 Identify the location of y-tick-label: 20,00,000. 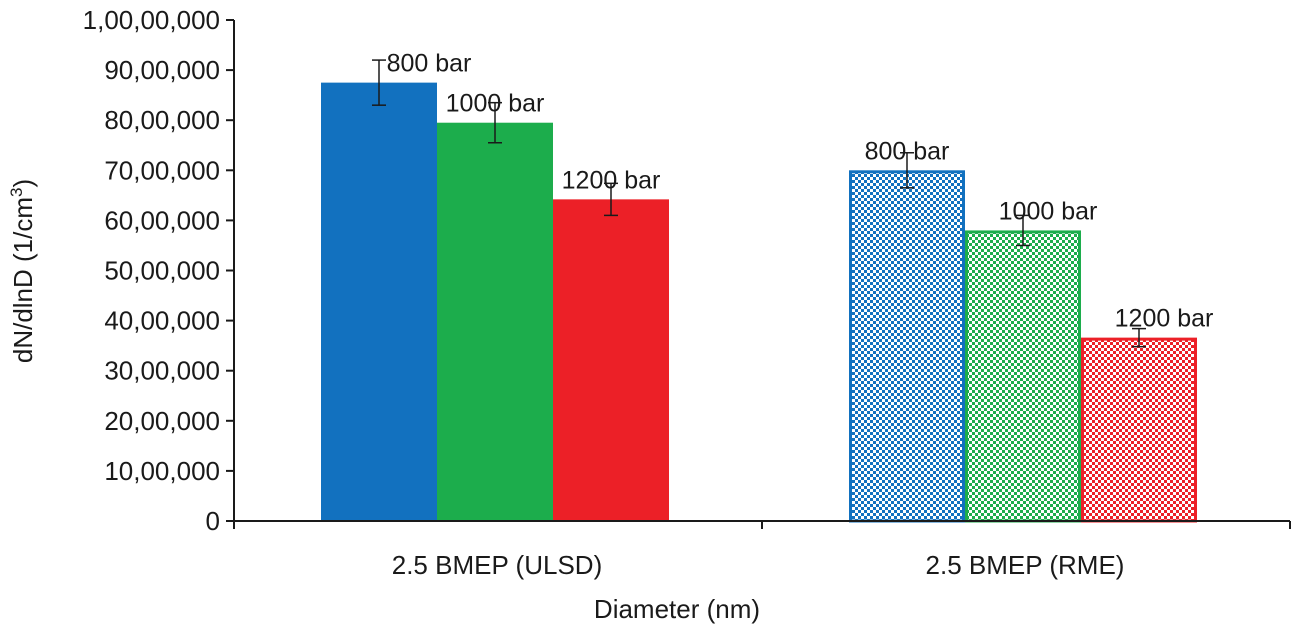
(162, 421).